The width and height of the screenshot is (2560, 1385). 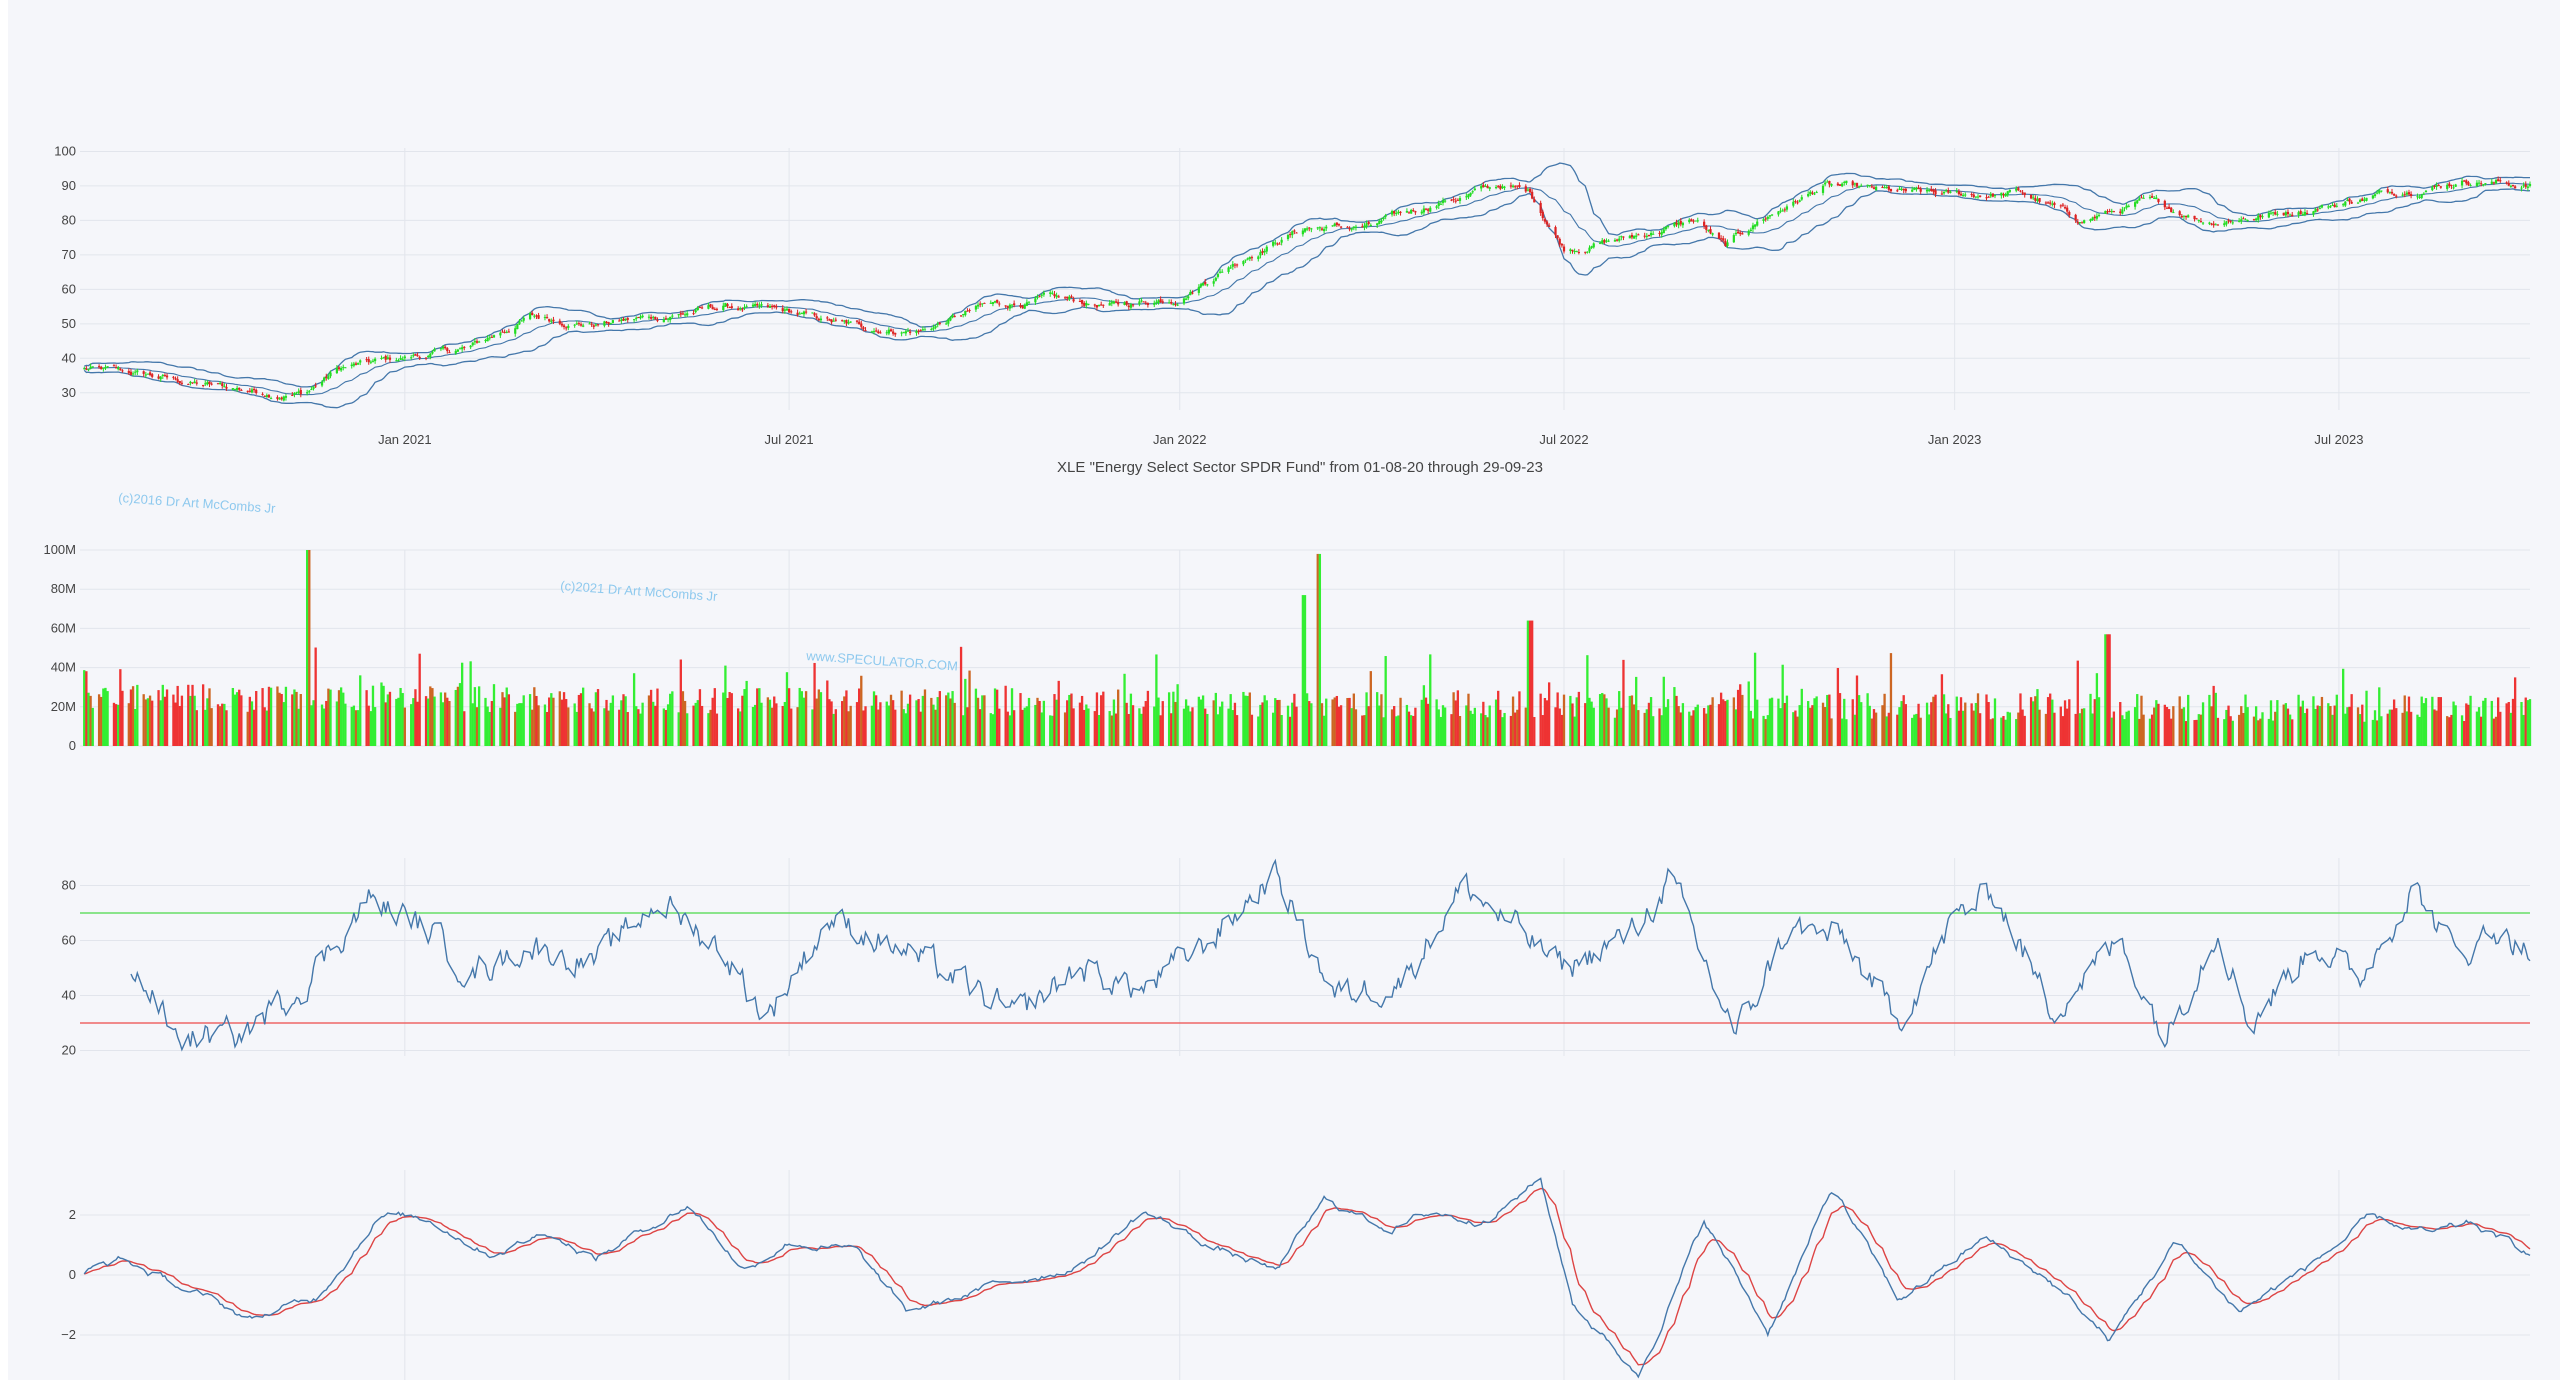 I want to click on bollinger-middle-line, so click(x=1307, y=289).